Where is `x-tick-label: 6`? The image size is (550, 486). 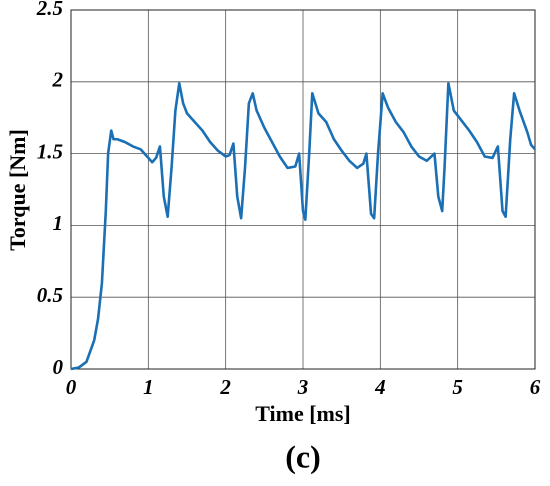 x-tick-label: 6 is located at coordinates (535, 387).